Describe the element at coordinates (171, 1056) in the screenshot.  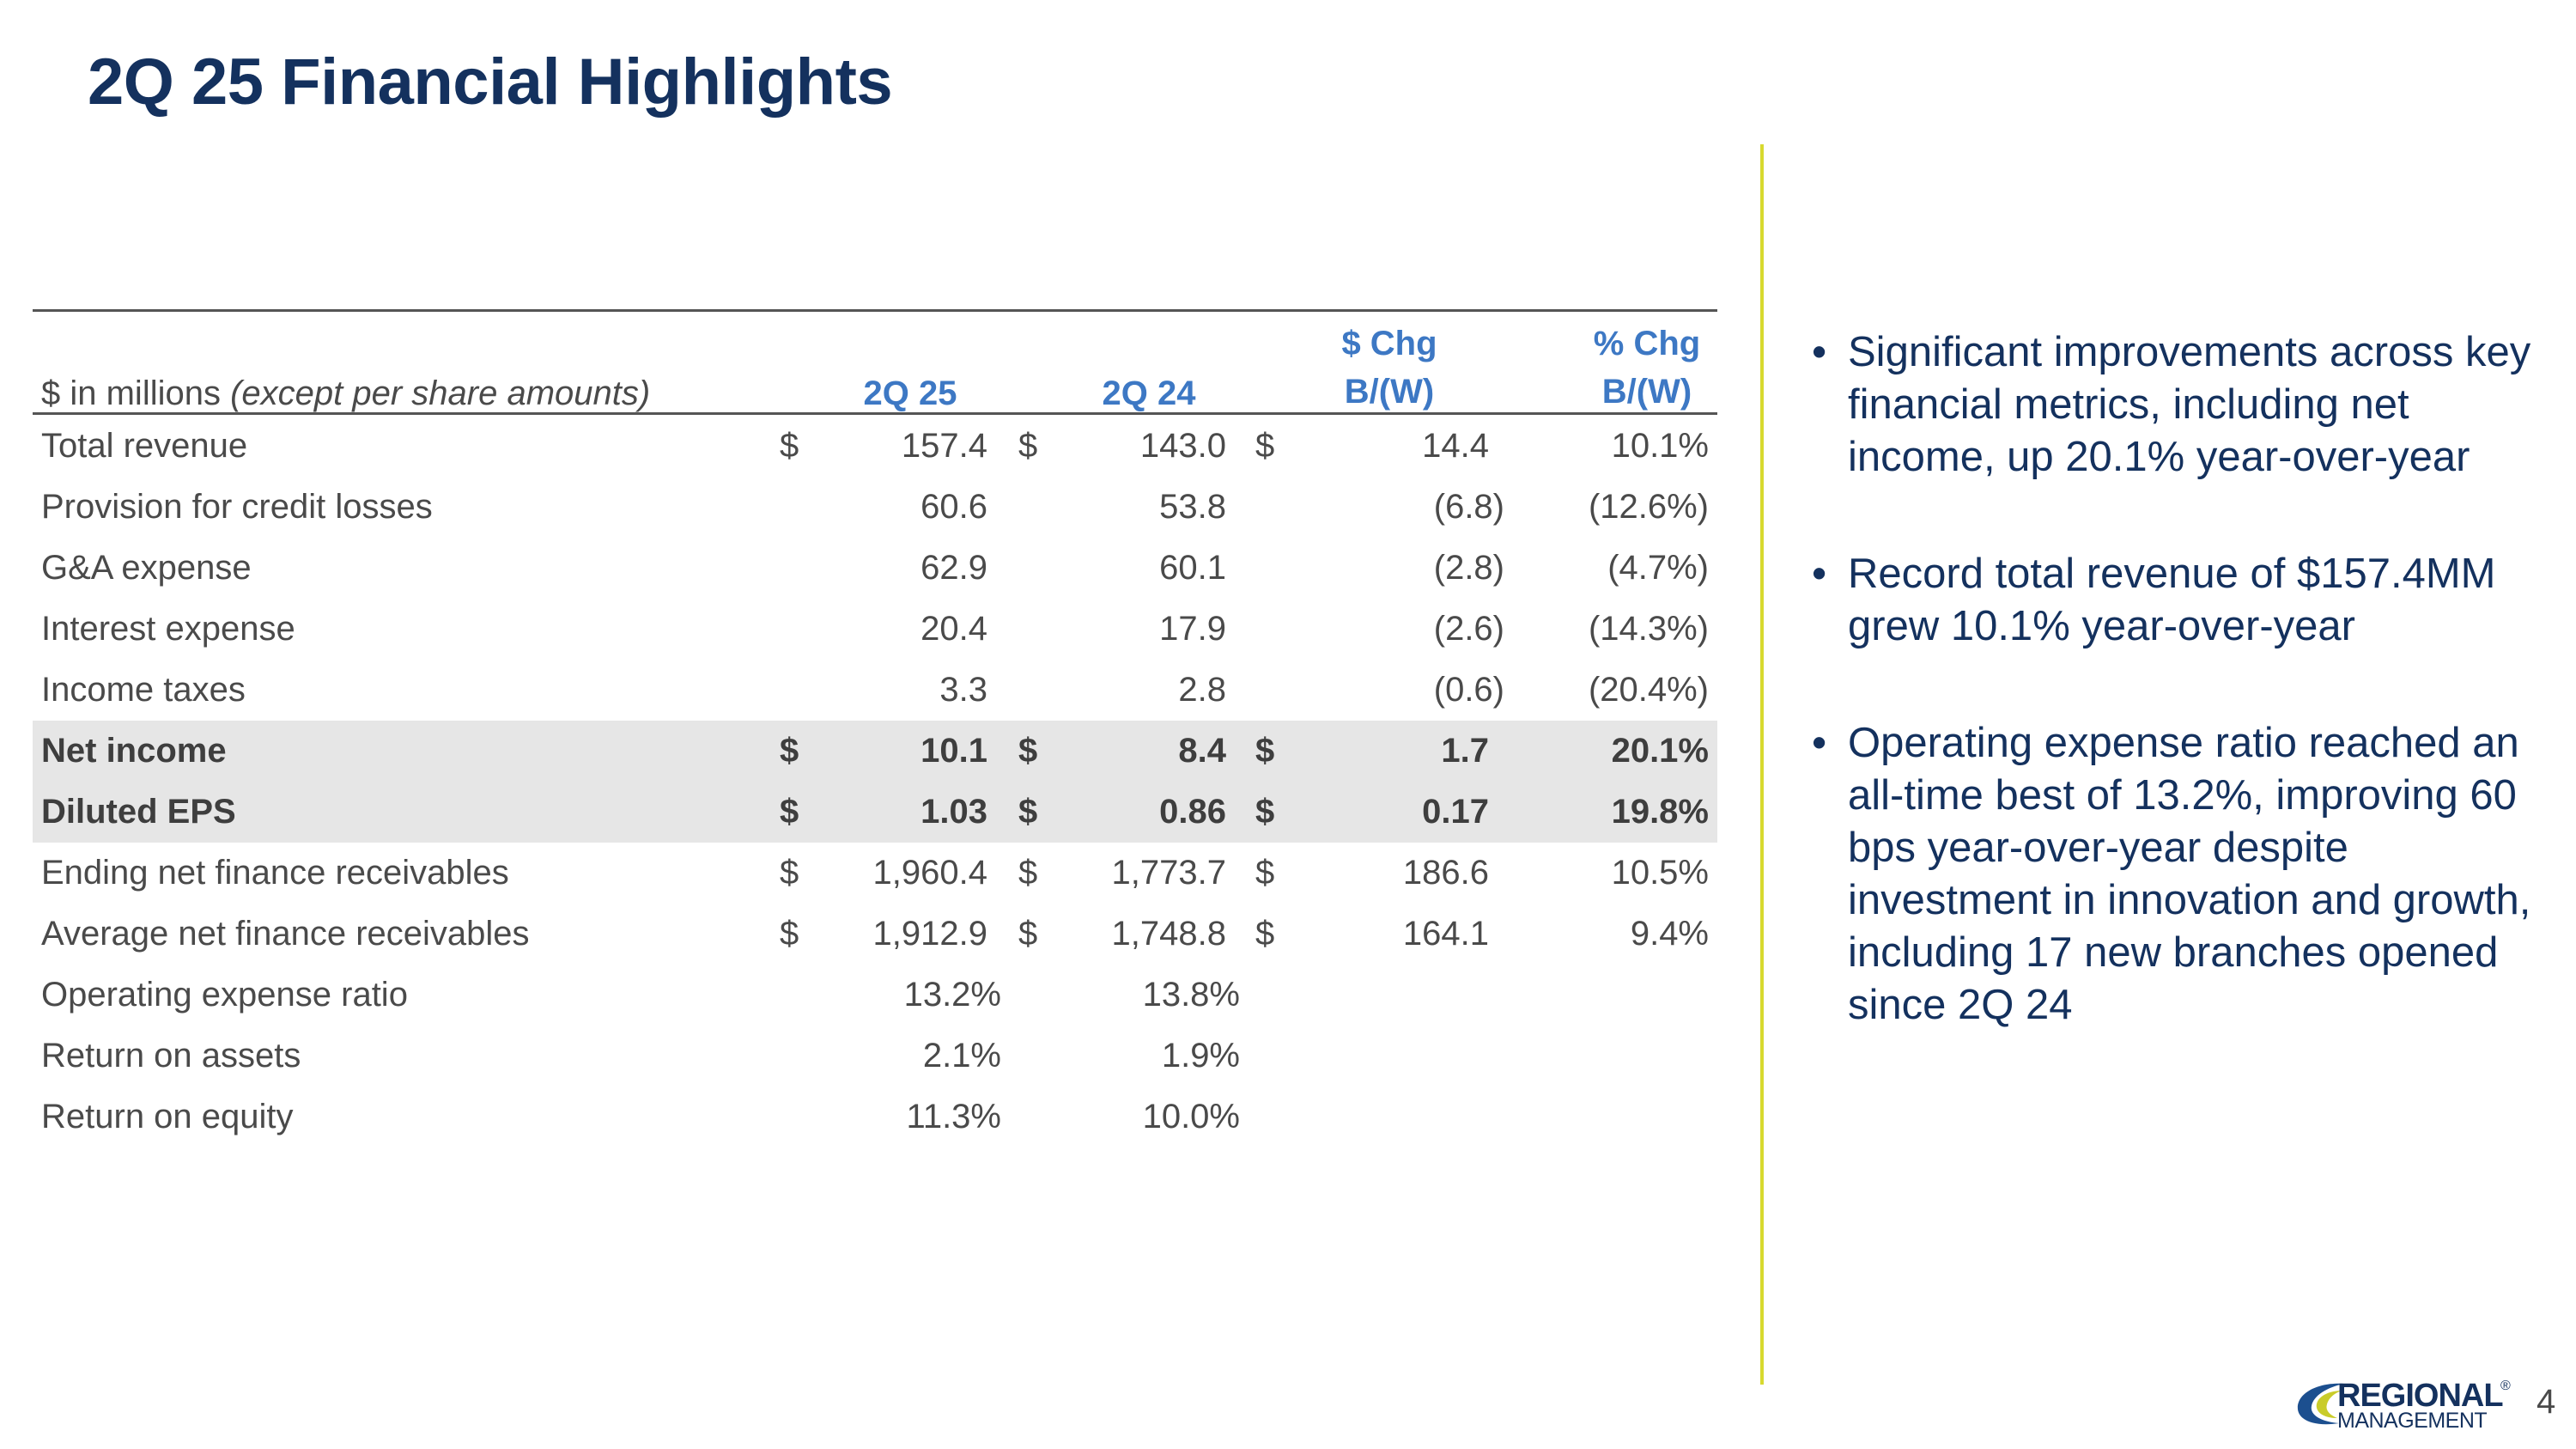
I see `row-label: Return on assets` at that location.